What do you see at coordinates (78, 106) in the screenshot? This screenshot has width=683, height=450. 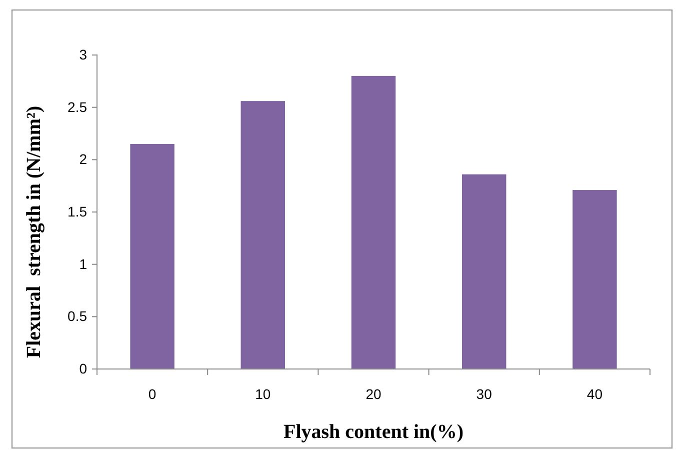 I see `y-tick-label: 2.5` at bounding box center [78, 106].